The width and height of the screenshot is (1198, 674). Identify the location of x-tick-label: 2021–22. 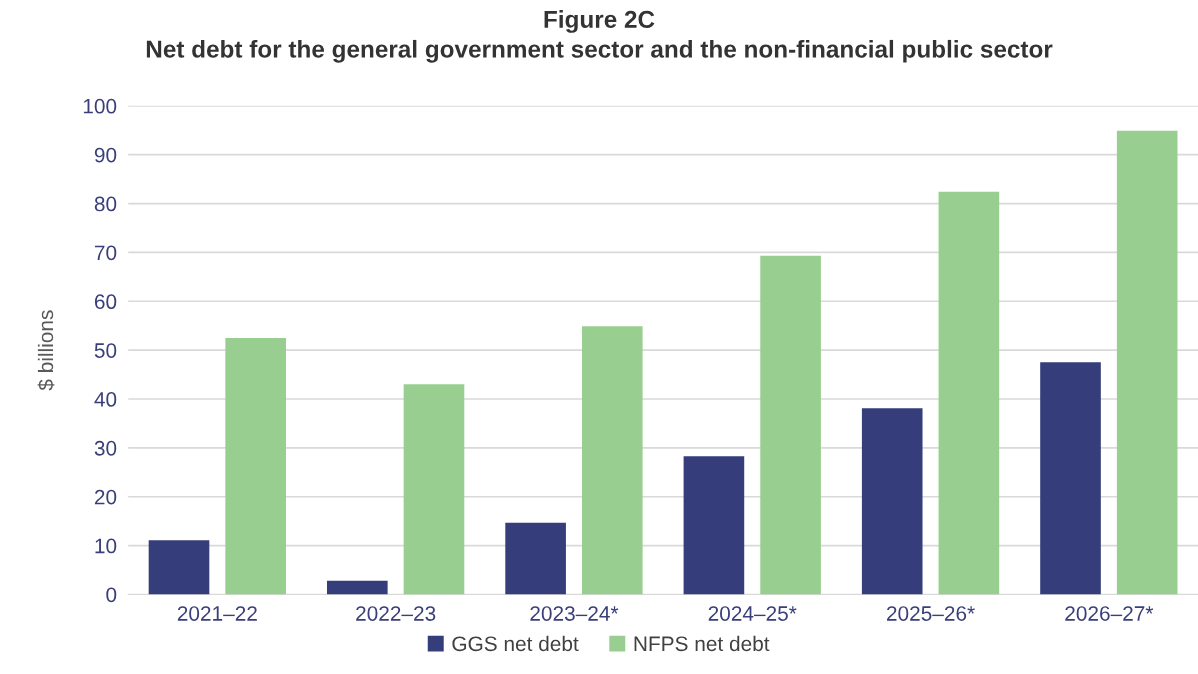
(217, 613).